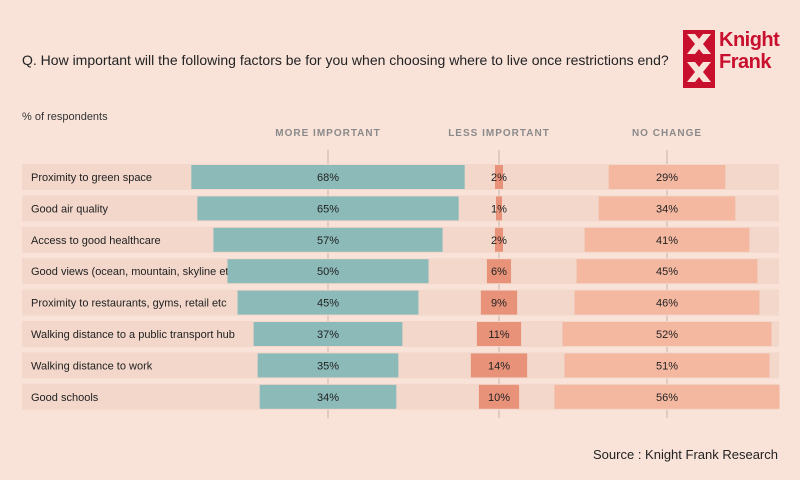 Image resolution: width=800 pixels, height=480 pixels. I want to click on data-label-no-change: 29%, so click(667, 178).